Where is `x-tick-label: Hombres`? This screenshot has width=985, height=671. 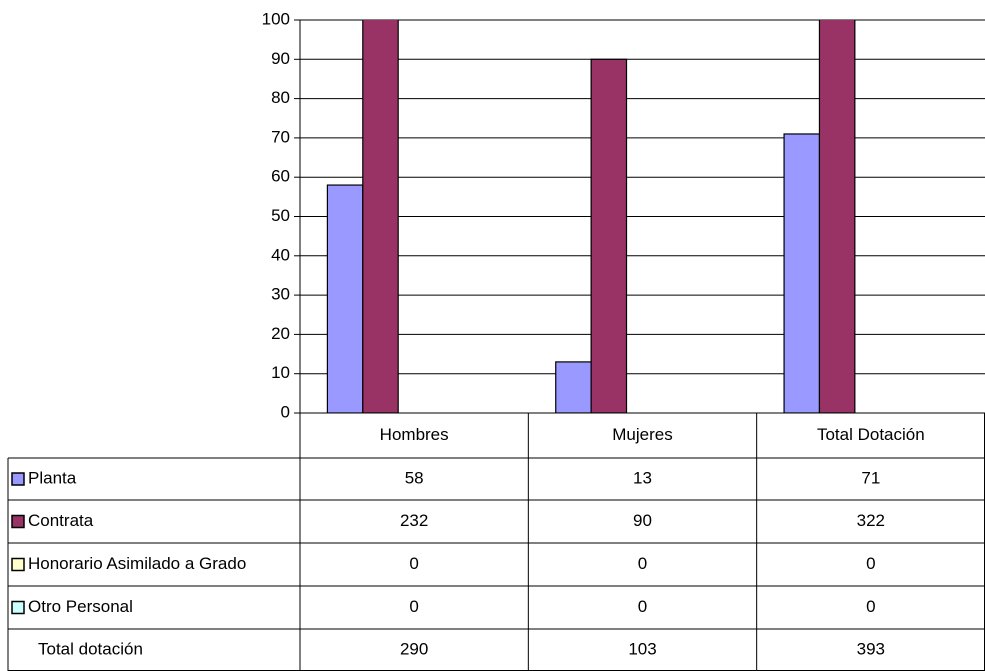
x-tick-label: Hombres is located at coordinates (414, 434).